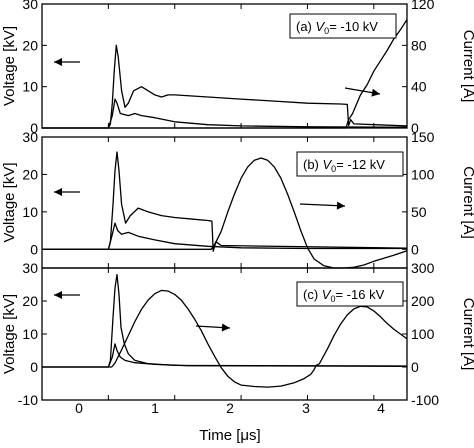  I want to click on x-tick-label: 4, so click(381, 408).